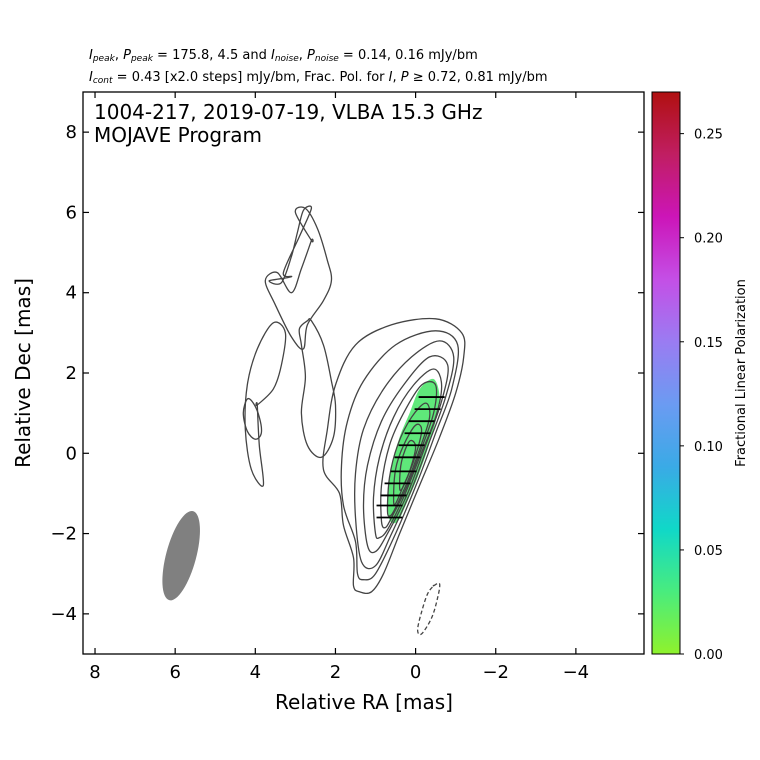  Describe the element at coordinates (708, 551) in the screenshot. I see `colorbar-tick-label: 0.05` at that location.